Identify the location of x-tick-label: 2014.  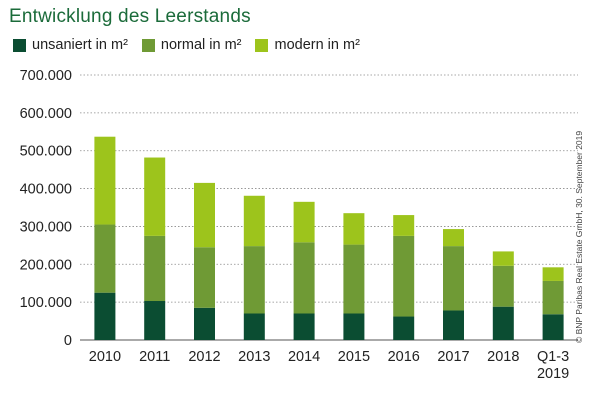
(304, 357).